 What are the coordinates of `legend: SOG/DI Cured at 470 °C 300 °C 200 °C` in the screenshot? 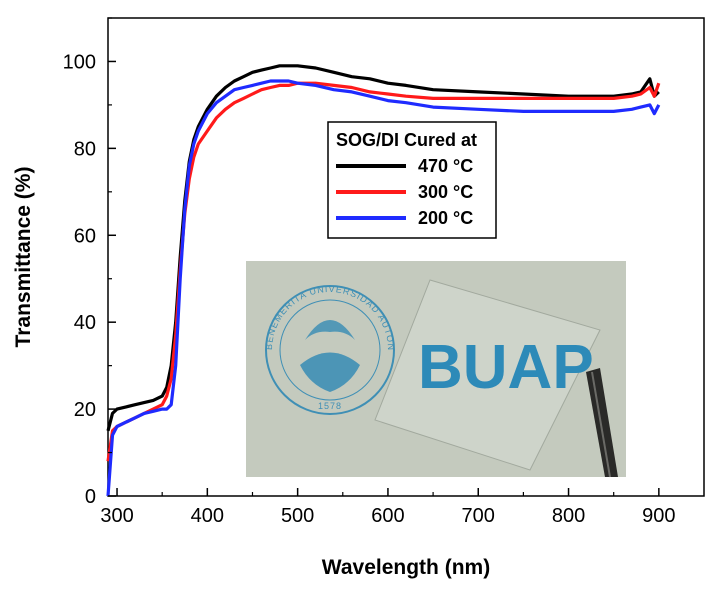 It's located at (412, 180).